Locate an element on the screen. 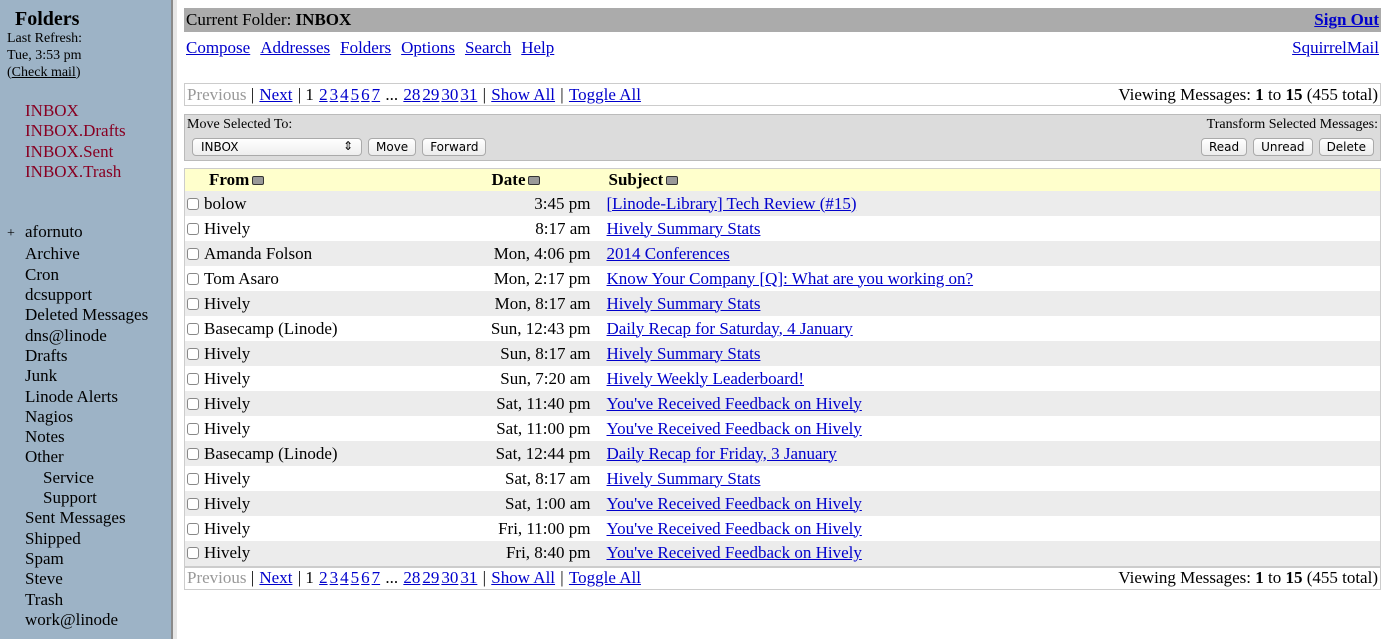 This screenshot has width=1388, height=639. forward-button: Forward is located at coordinates (454, 147).